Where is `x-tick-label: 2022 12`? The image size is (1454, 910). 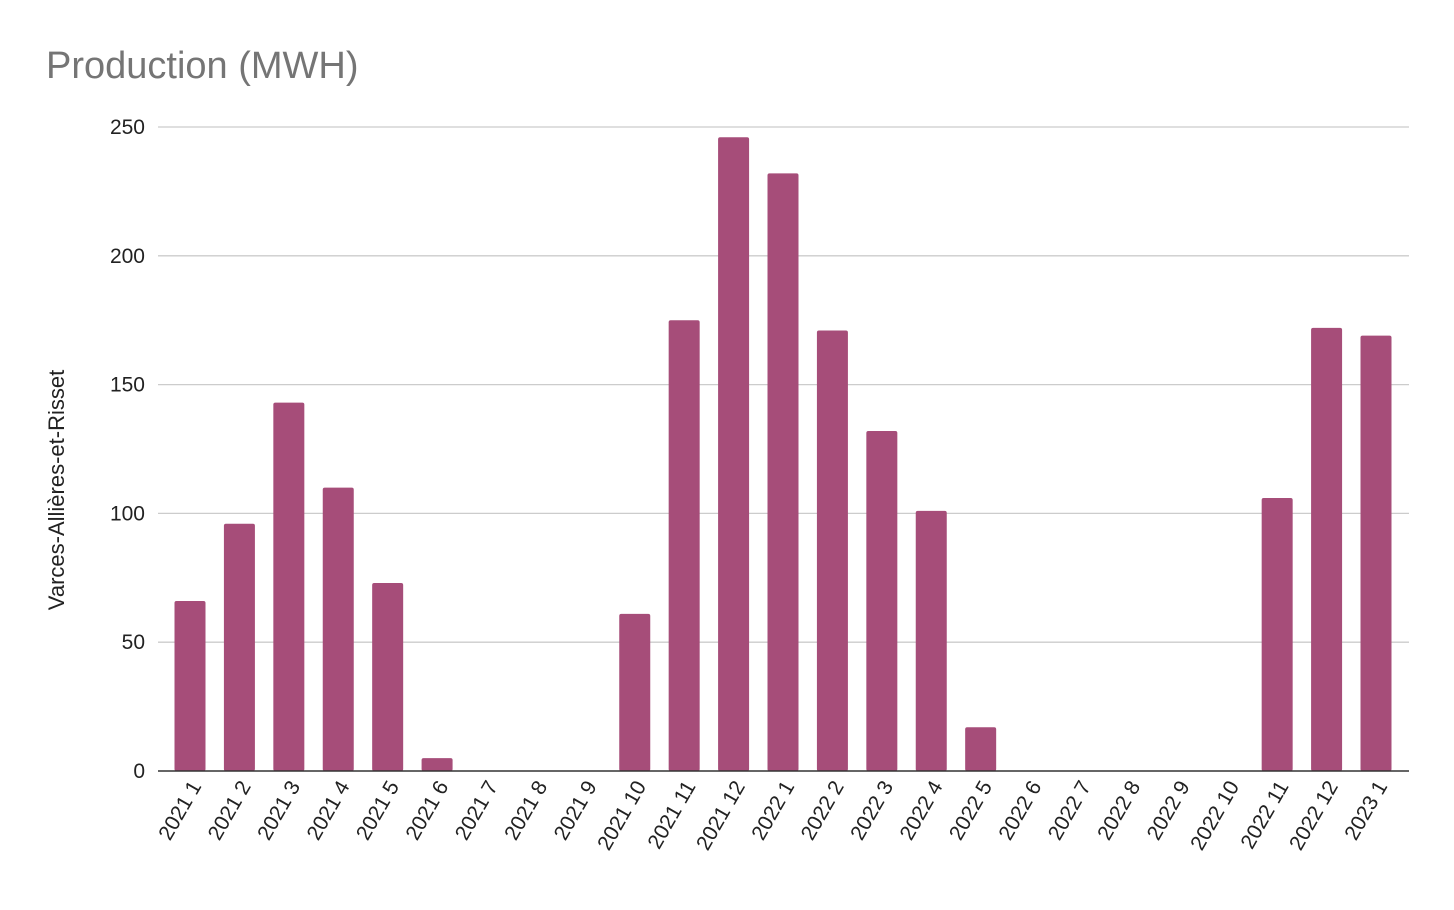 x-tick-label: 2022 12 is located at coordinates (1314, 815).